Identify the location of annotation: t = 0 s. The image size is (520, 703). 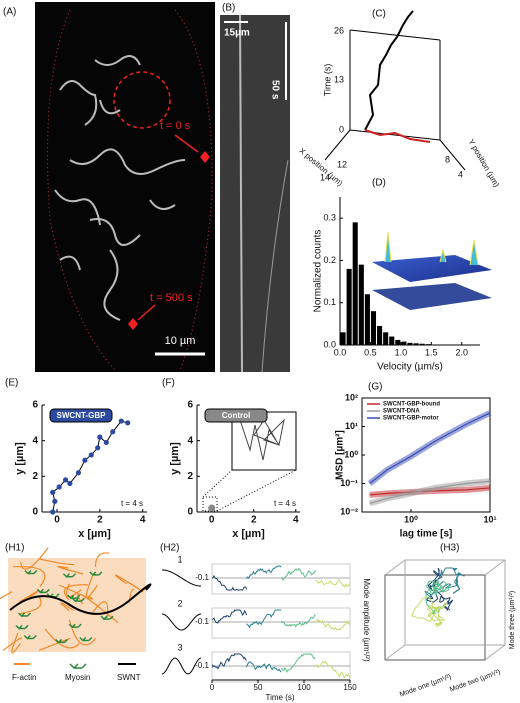
(175, 126).